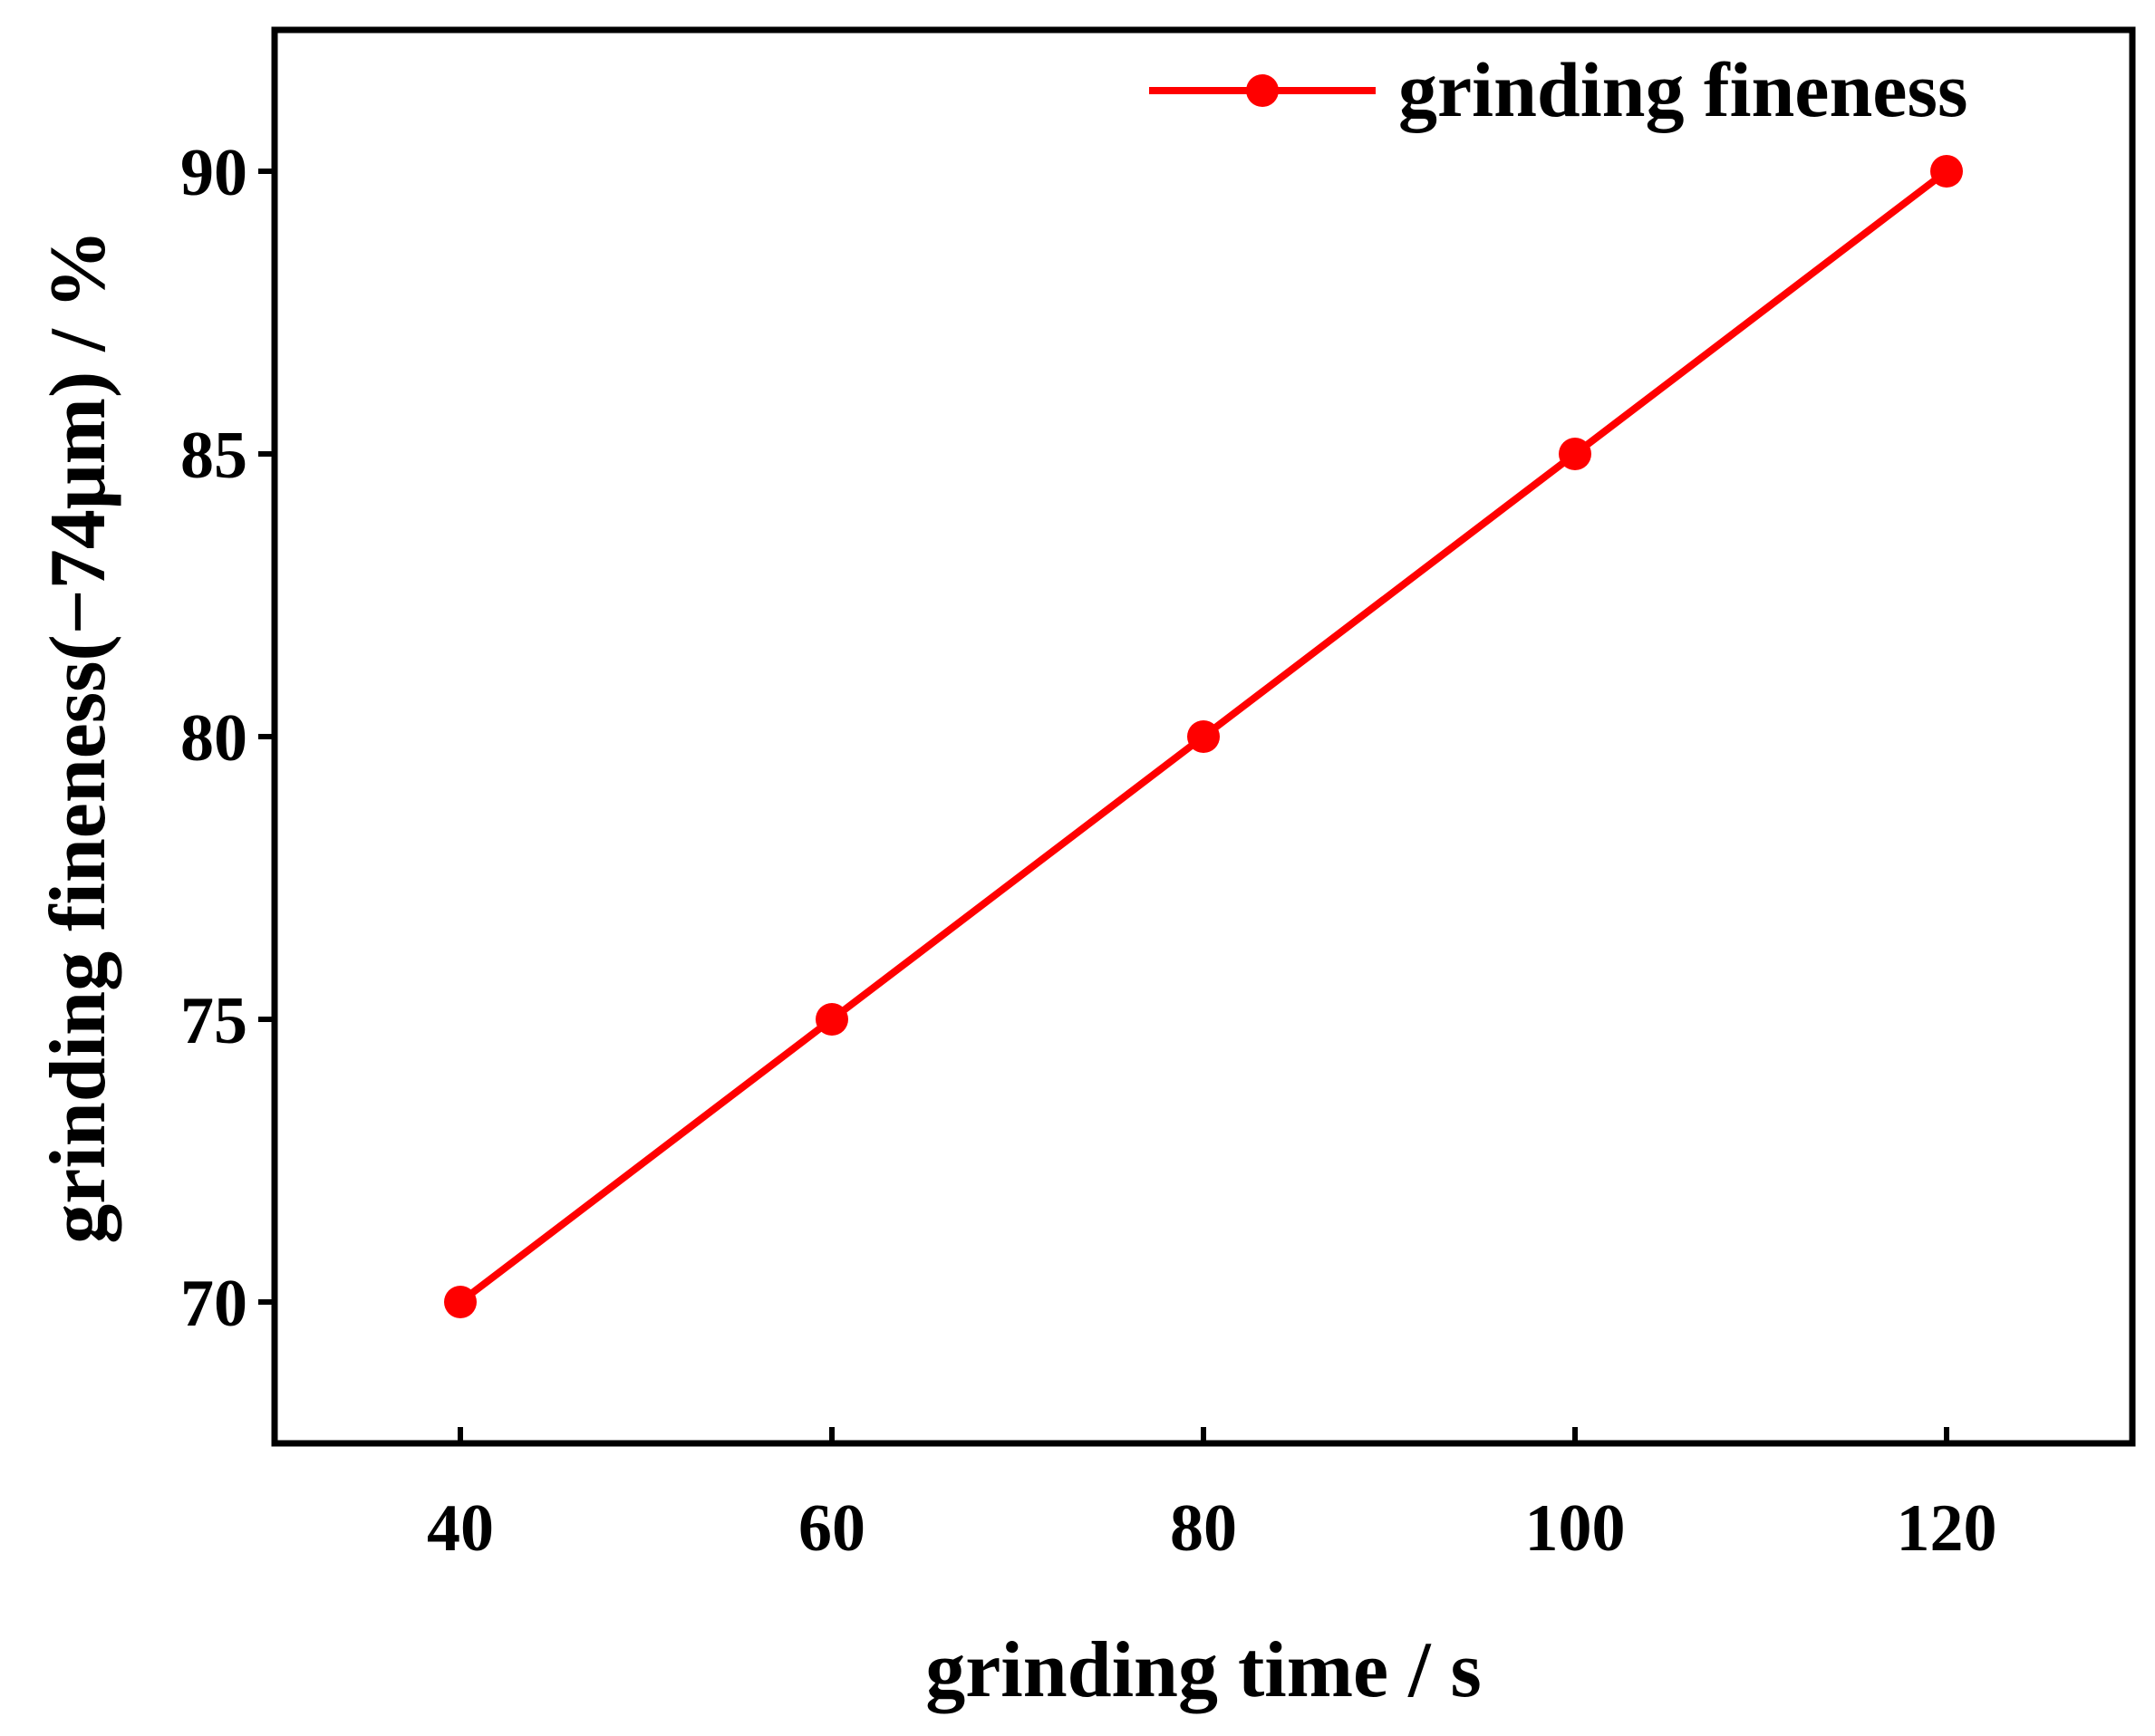 Image resolution: width=2155 pixels, height=1736 pixels. What do you see at coordinates (213, 1021) in the screenshot?
I see `y-tick-label: 75` at bounding box center [213, 1021].